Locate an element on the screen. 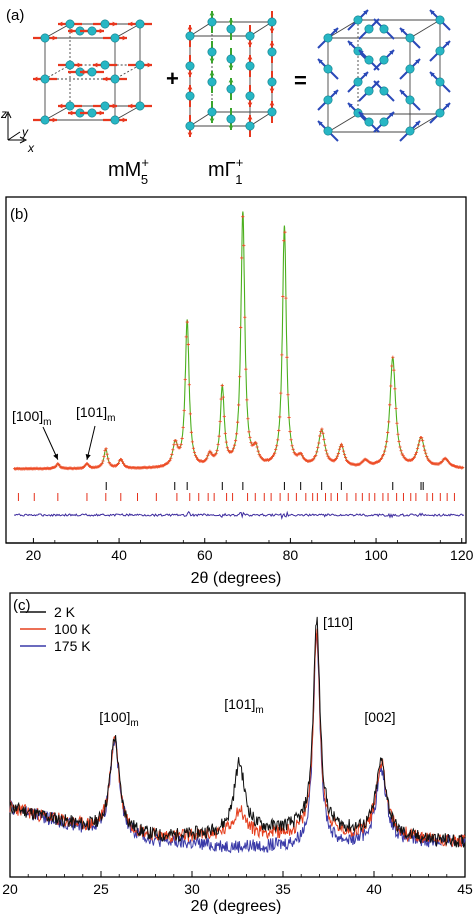 Image resolution: width=474 pixels, height=914 pixels. x-tick-label: 30 is located at coordinates (192, 889).